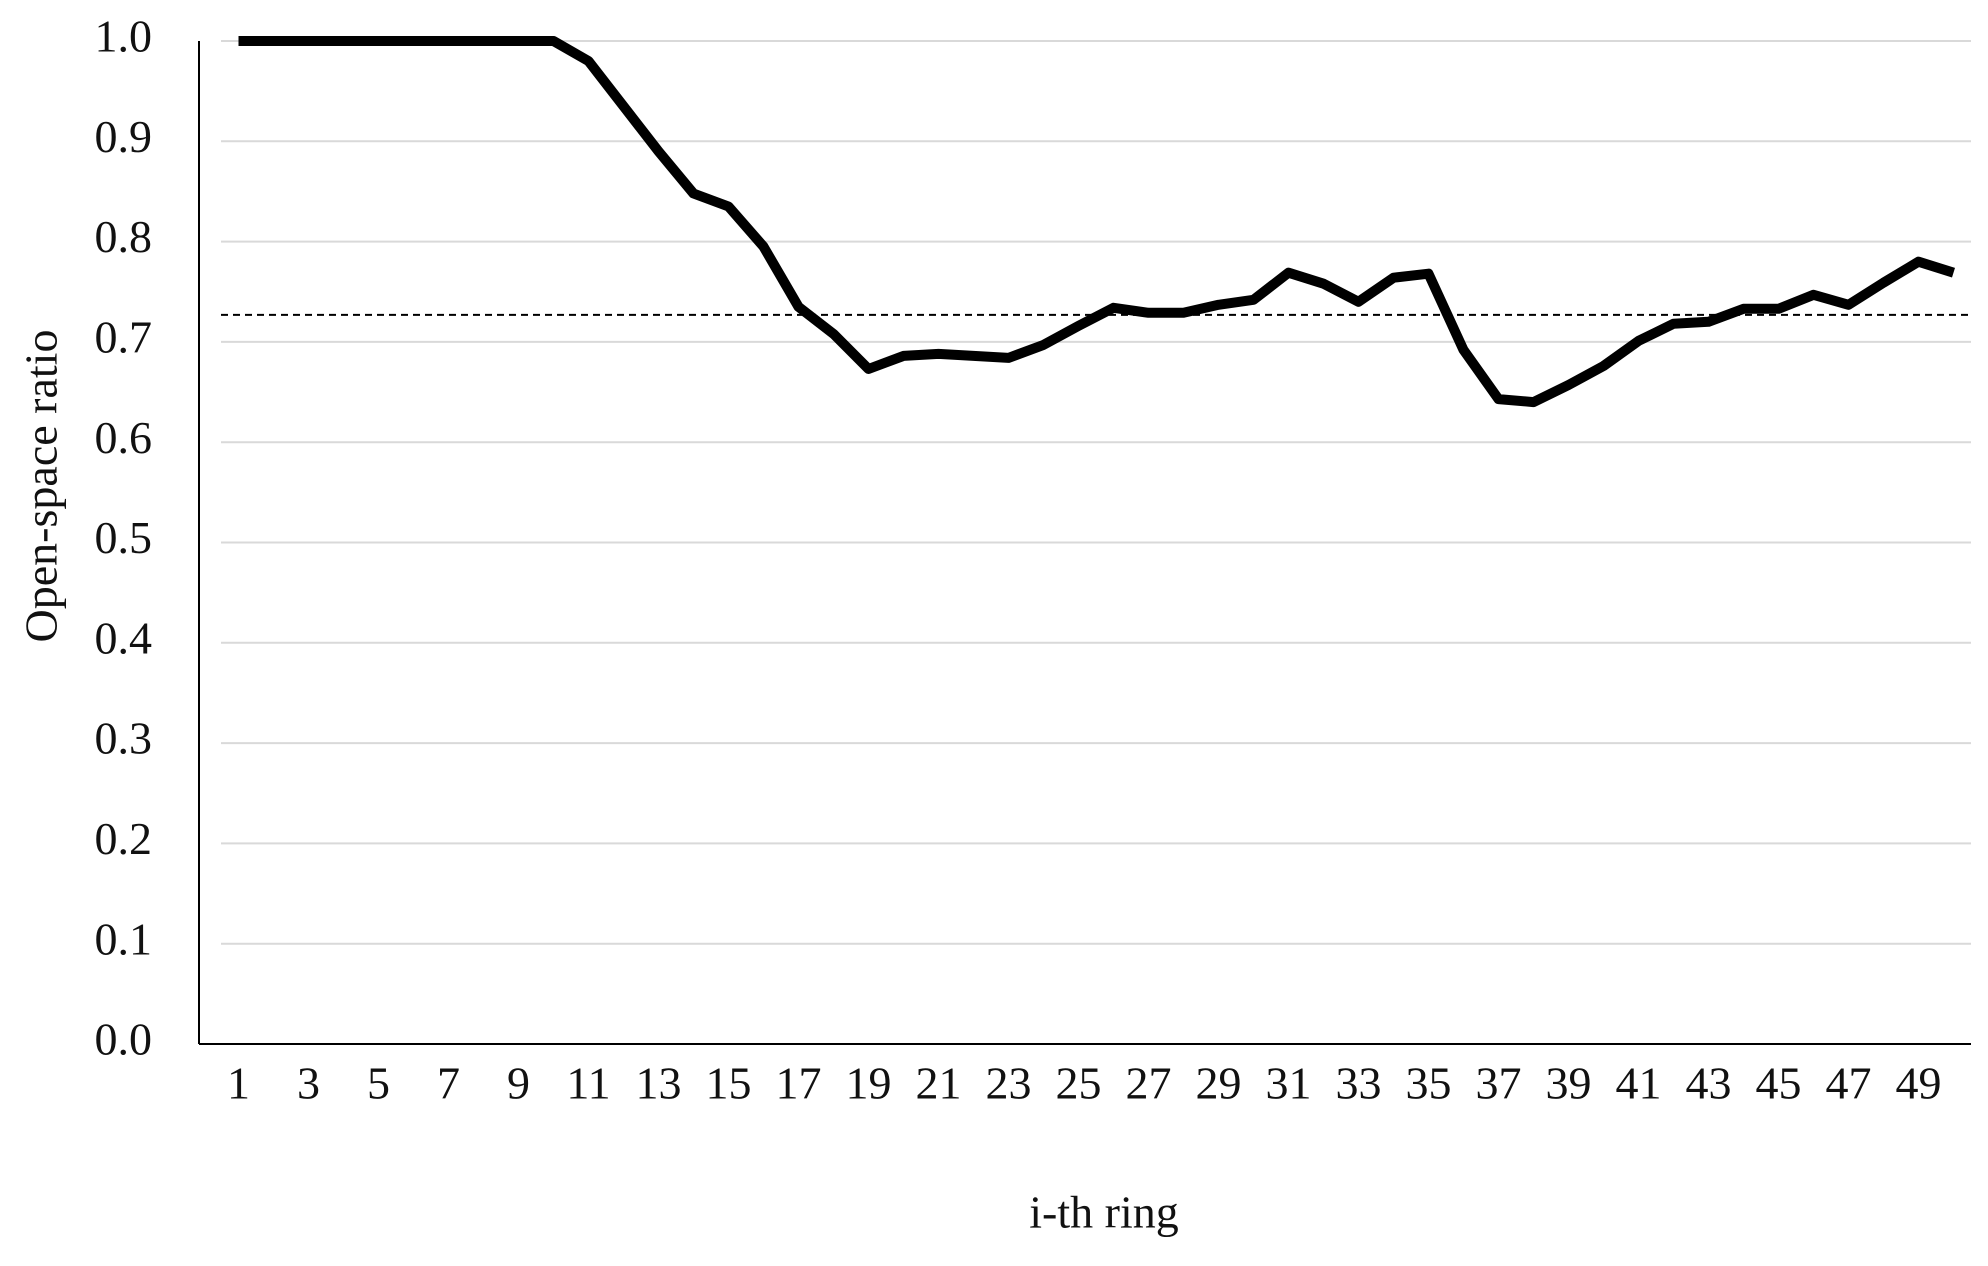 The width and height of the screenshot is (1988, 1266). What do you see at coordinates (124, 637) in the screenshot?
I see `y-tick-label: 0.4` at bounding box center [124, 637].